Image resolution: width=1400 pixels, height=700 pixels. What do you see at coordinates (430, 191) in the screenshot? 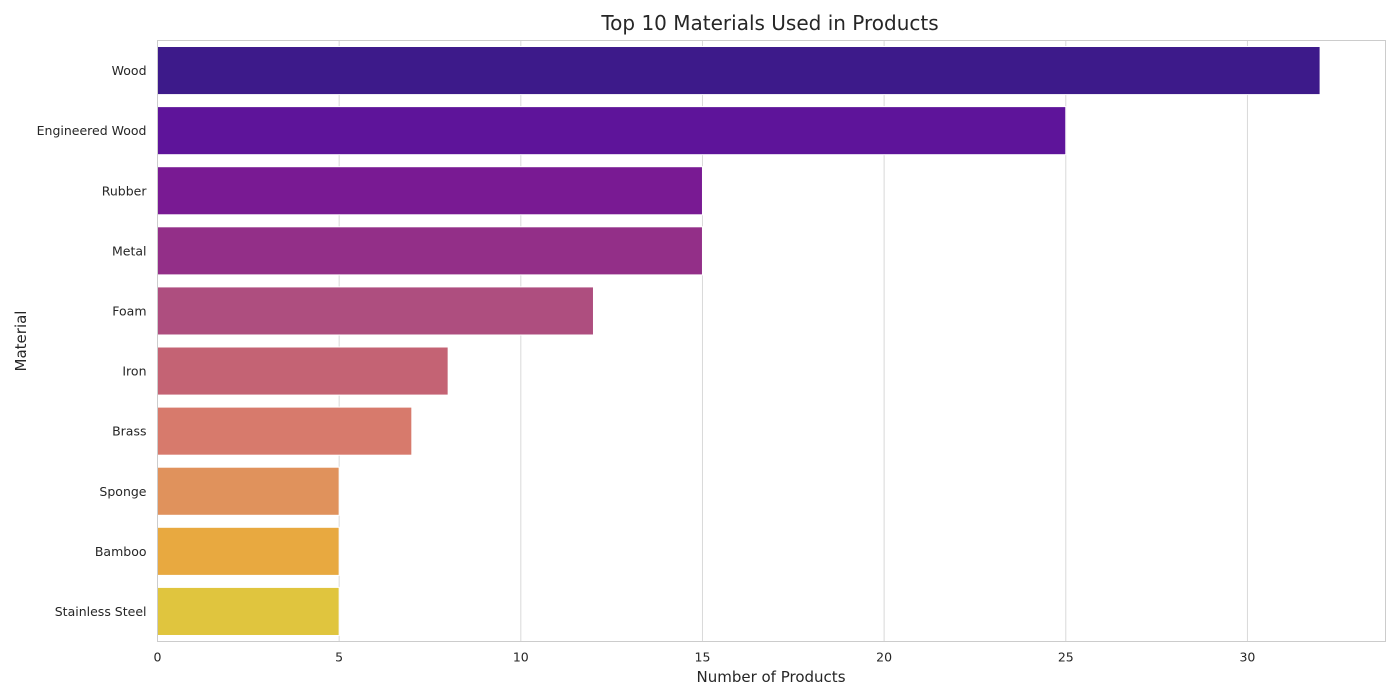
I see `bar-rubber` at bounding box center [430, 191].